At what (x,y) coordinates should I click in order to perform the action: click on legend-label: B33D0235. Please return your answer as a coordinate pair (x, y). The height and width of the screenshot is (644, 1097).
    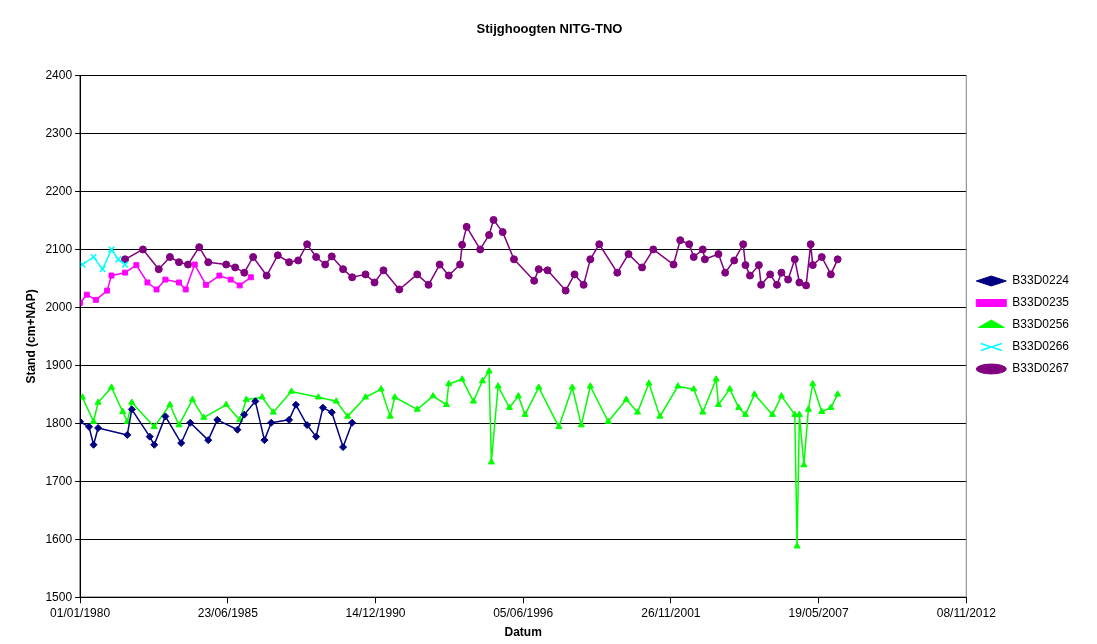
    Looking at the image, I should click on (1041, 302).